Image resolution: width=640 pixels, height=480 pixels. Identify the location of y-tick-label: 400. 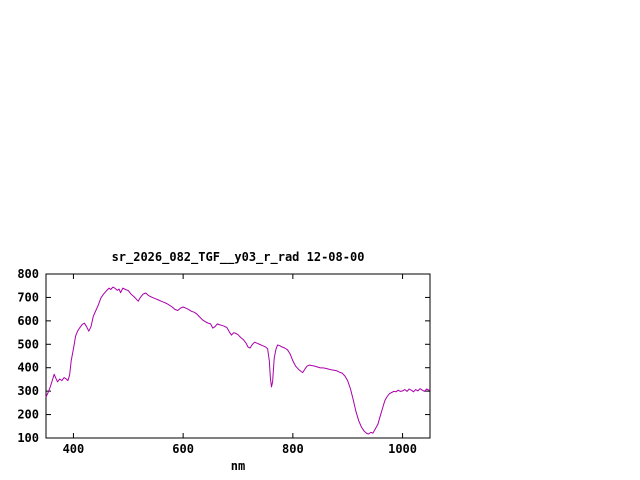
(28, 368).